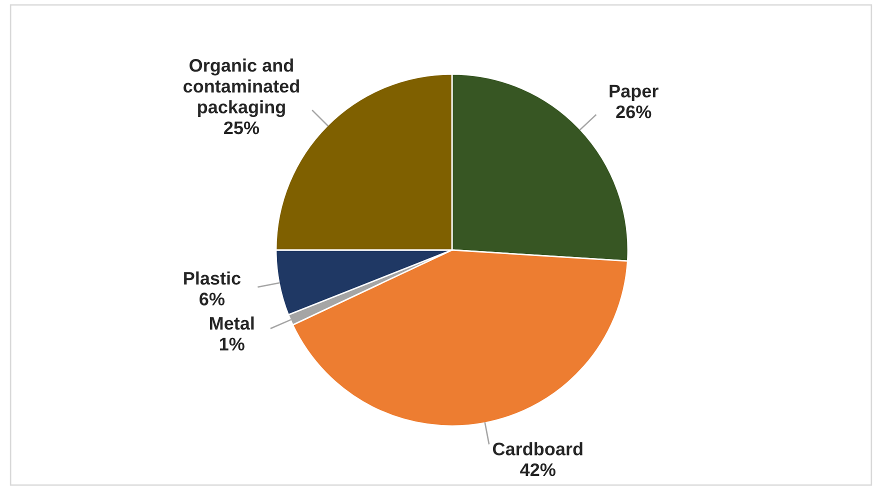 The width and height of the screenshot is (882, 490). Describe the element at coordinates (242, 127) in the screenshot. I see `data-label: 25%` at that location.